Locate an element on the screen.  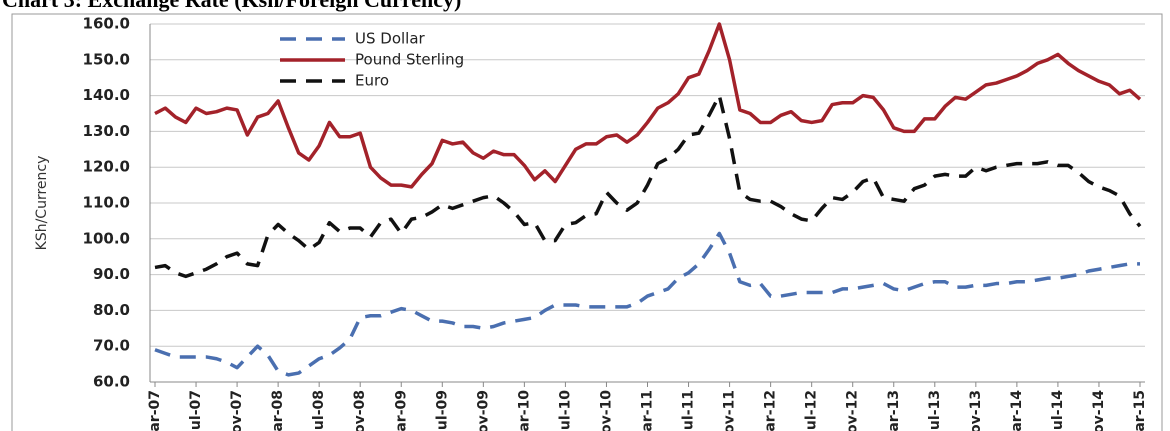
x-tick-label: Mar-14 is located at coordinates (1017, 410).